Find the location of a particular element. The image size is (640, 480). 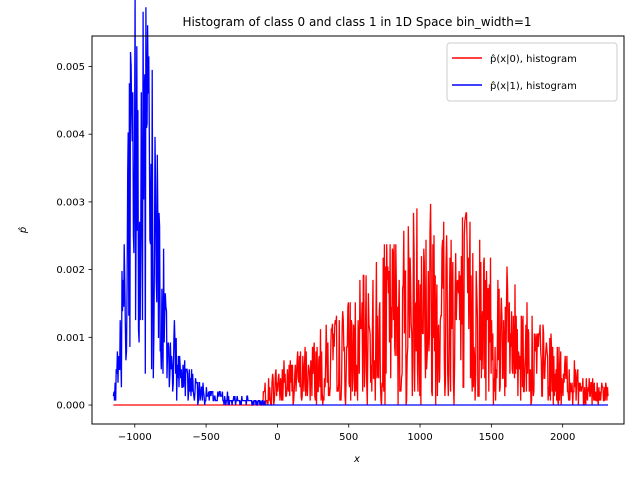

x-tick-label: 0 is located at coordinates (277, 437).